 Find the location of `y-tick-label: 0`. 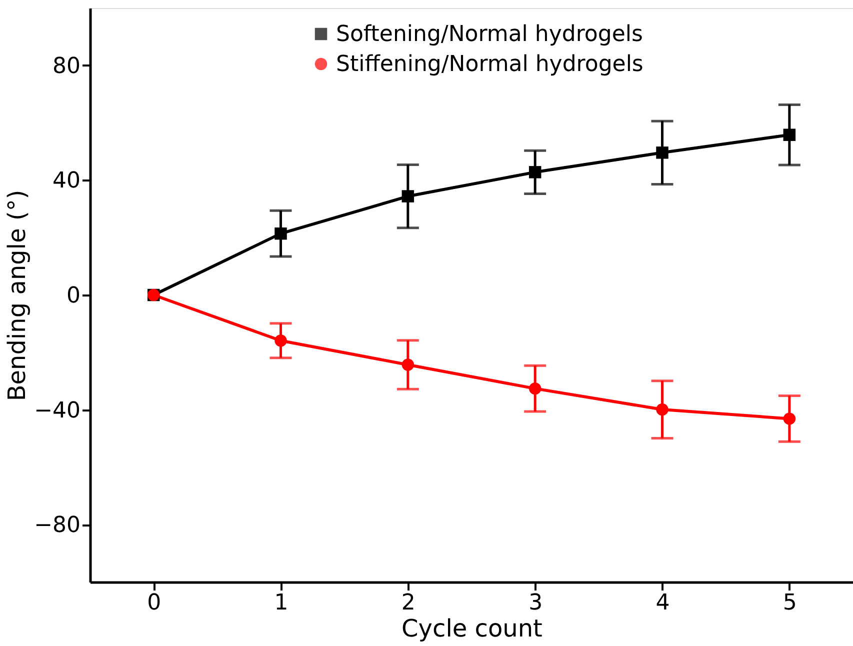

y-tick-label: 0 is located at coordinates (73, 296).